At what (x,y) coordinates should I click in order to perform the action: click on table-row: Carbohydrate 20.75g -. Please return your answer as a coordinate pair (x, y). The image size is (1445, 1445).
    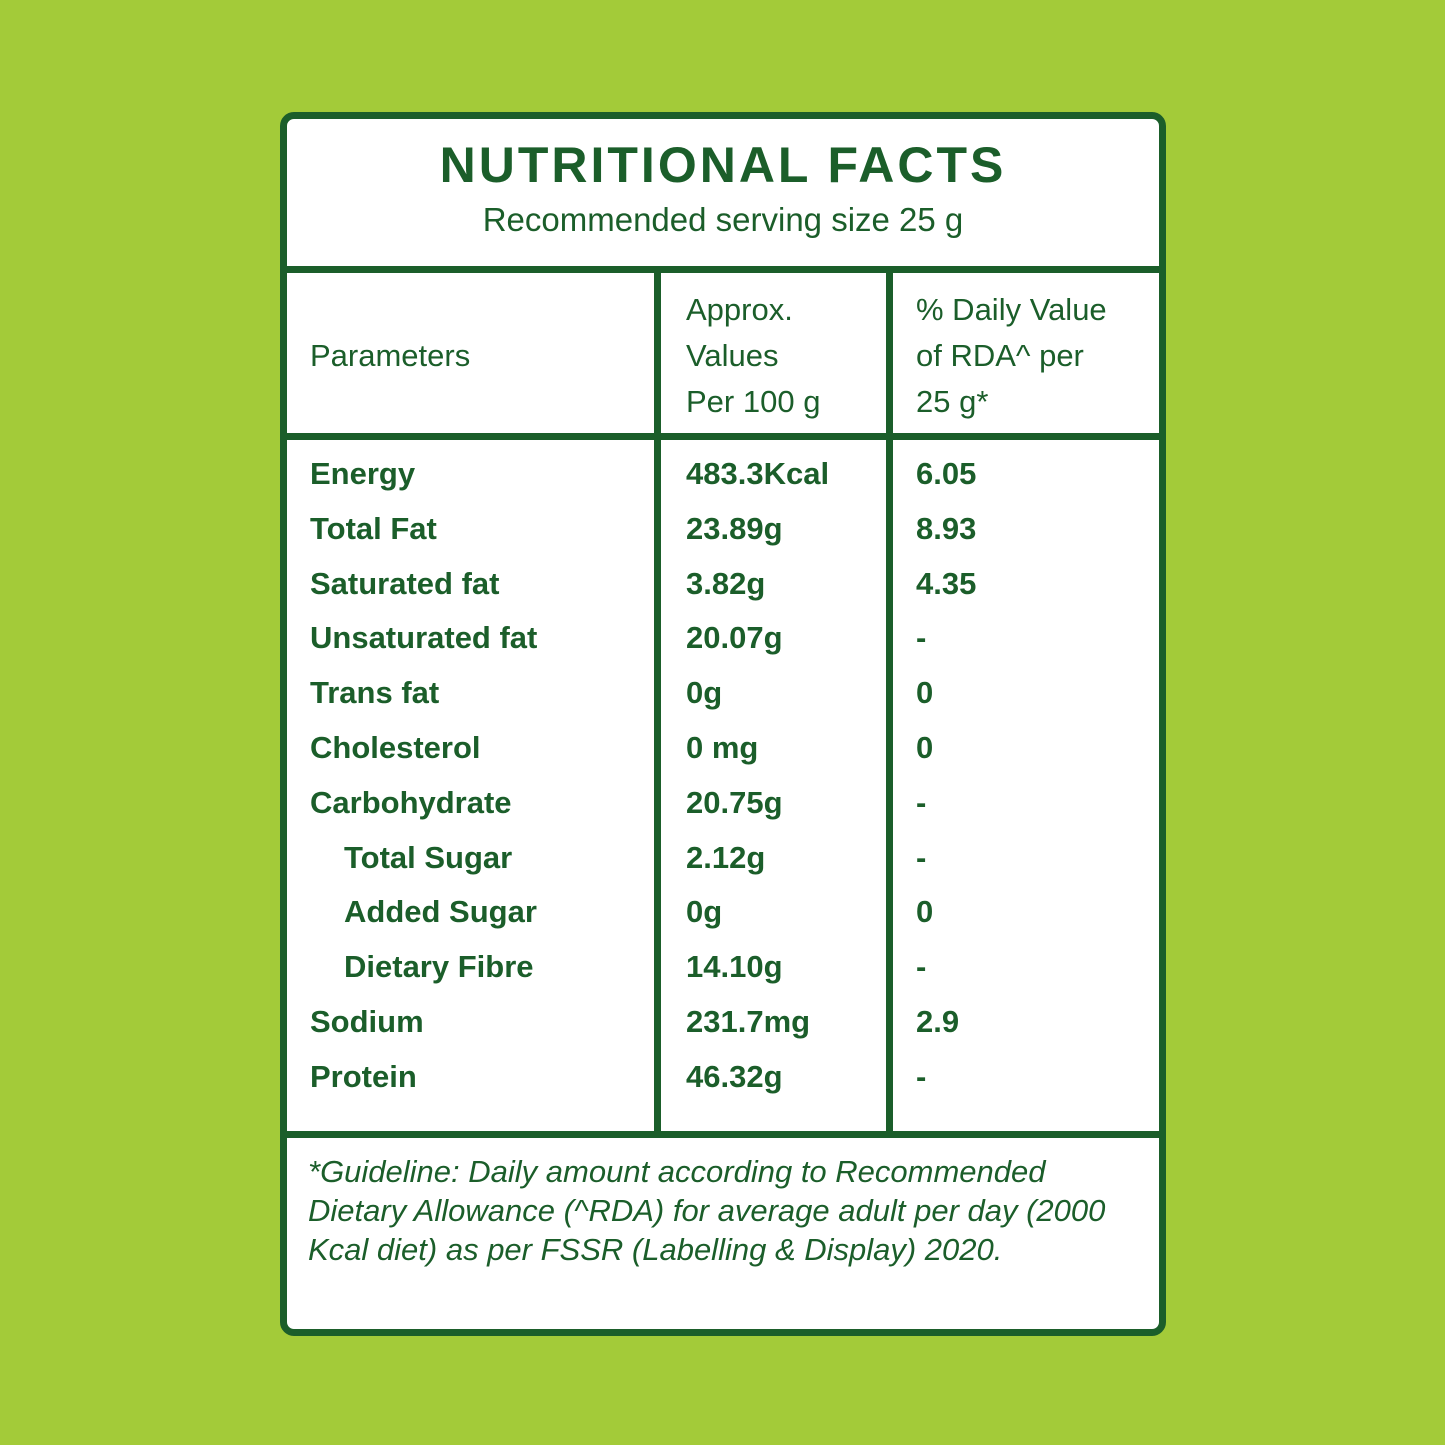
    Looking at the image, I should click on (722, 804).